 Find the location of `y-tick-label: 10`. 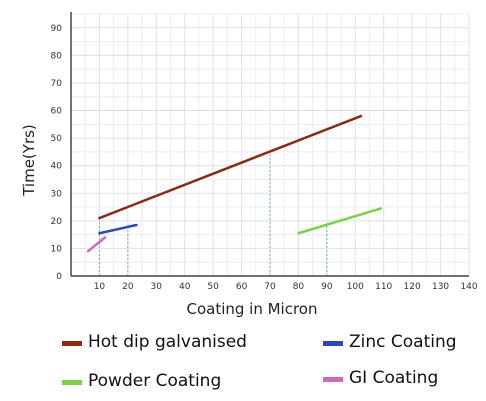

y-tick-label: 10 is located at coordinates (57, 249).